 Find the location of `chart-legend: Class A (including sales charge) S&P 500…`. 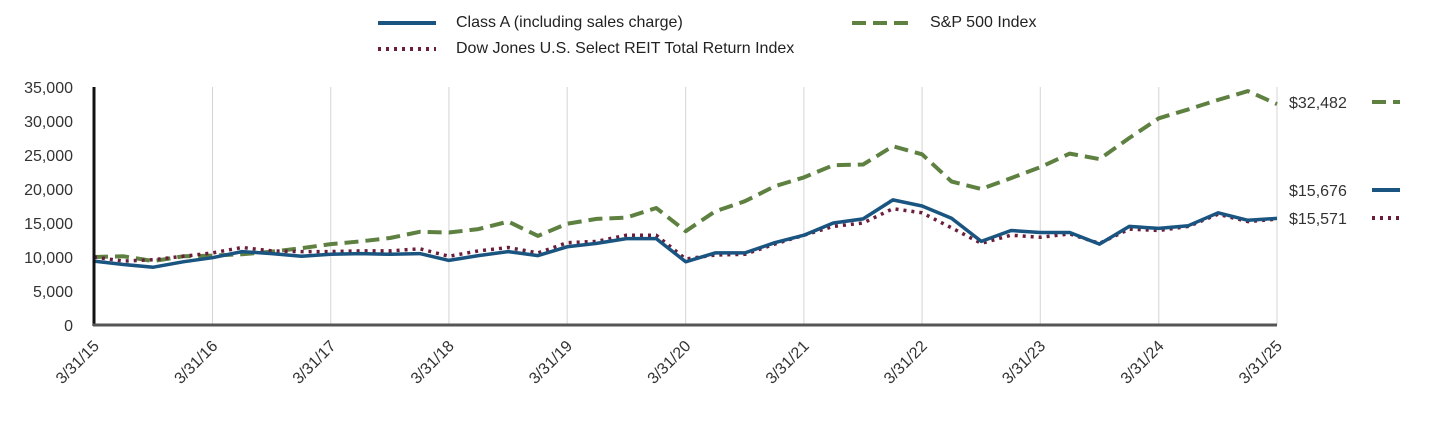

chart-legend: Class A (including sales charge) S&P 500… is located at coordinates (730, 40).